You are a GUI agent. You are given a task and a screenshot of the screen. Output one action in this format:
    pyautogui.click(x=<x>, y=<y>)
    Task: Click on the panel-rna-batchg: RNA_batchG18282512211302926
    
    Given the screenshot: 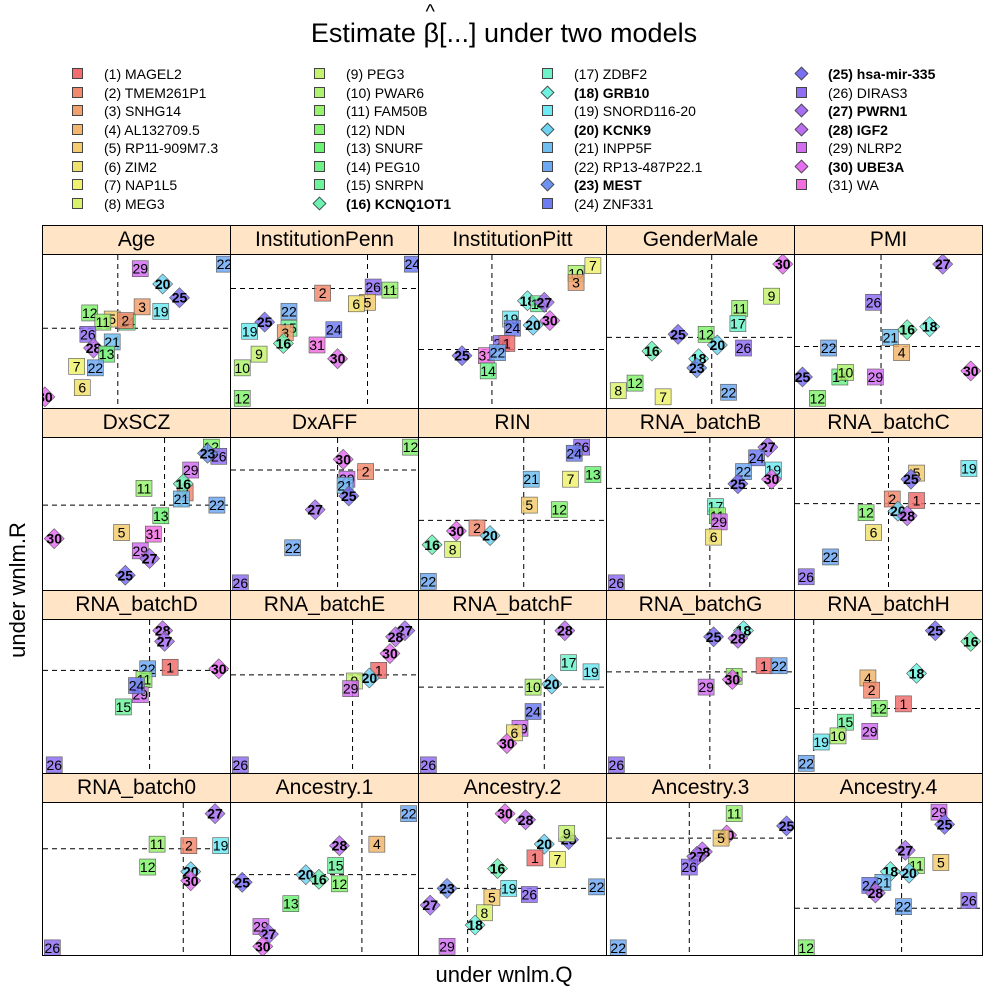 What is the action you would take?
    pyautogui.click(x=700, y=682)
    